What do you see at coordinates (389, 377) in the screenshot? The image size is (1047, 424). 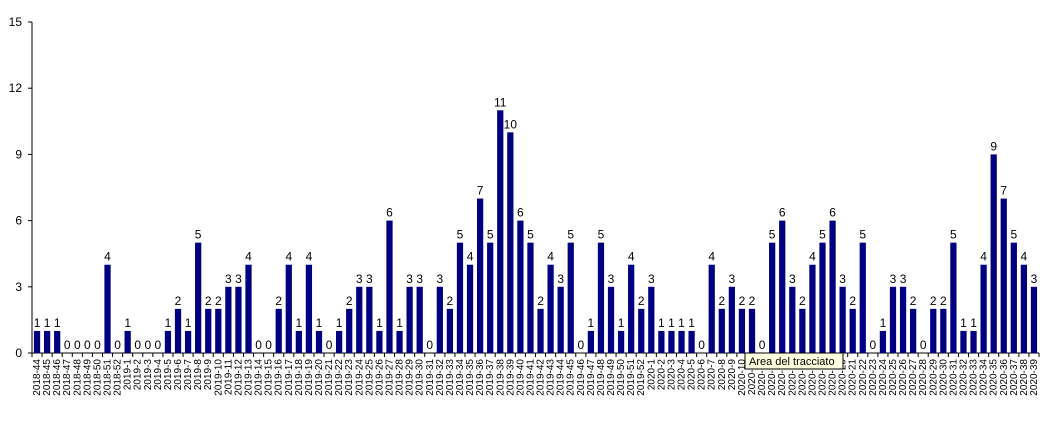 I see `x-tick-label: 2019-27` at bounding box center [389, 377].